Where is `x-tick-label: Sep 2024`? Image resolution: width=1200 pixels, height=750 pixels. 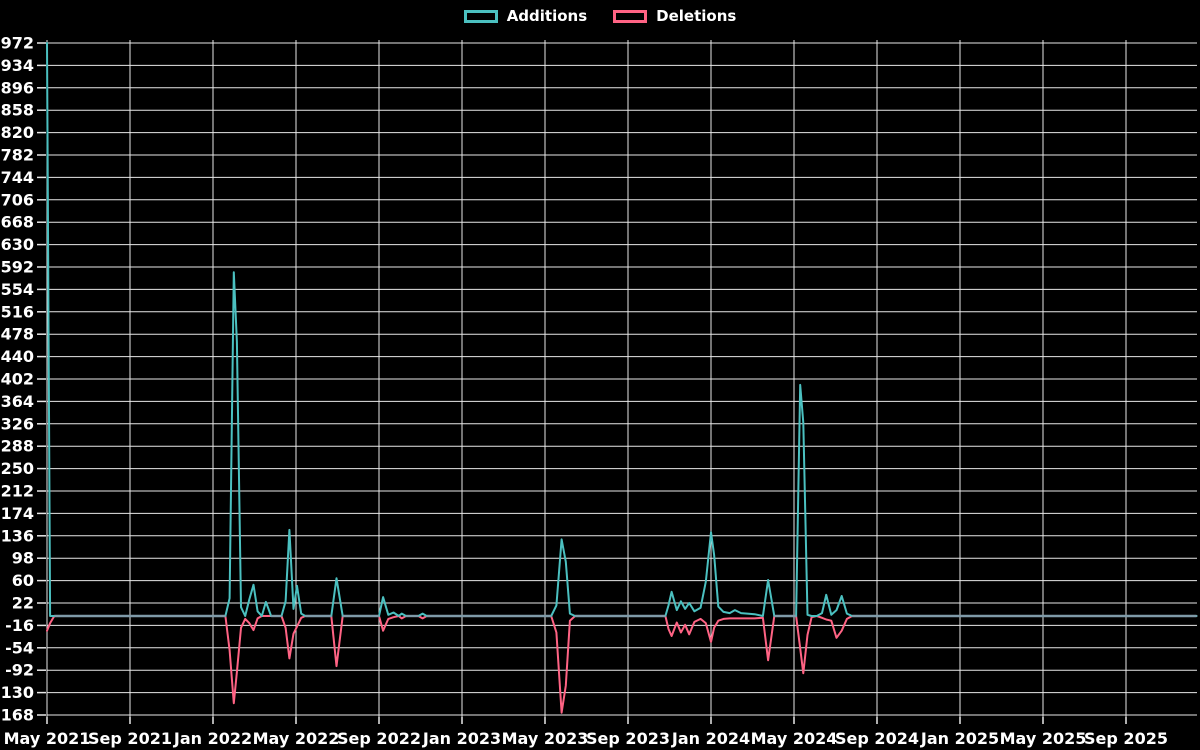
x-tick-label: Sep 2024 is located at coordinates (877, 738).